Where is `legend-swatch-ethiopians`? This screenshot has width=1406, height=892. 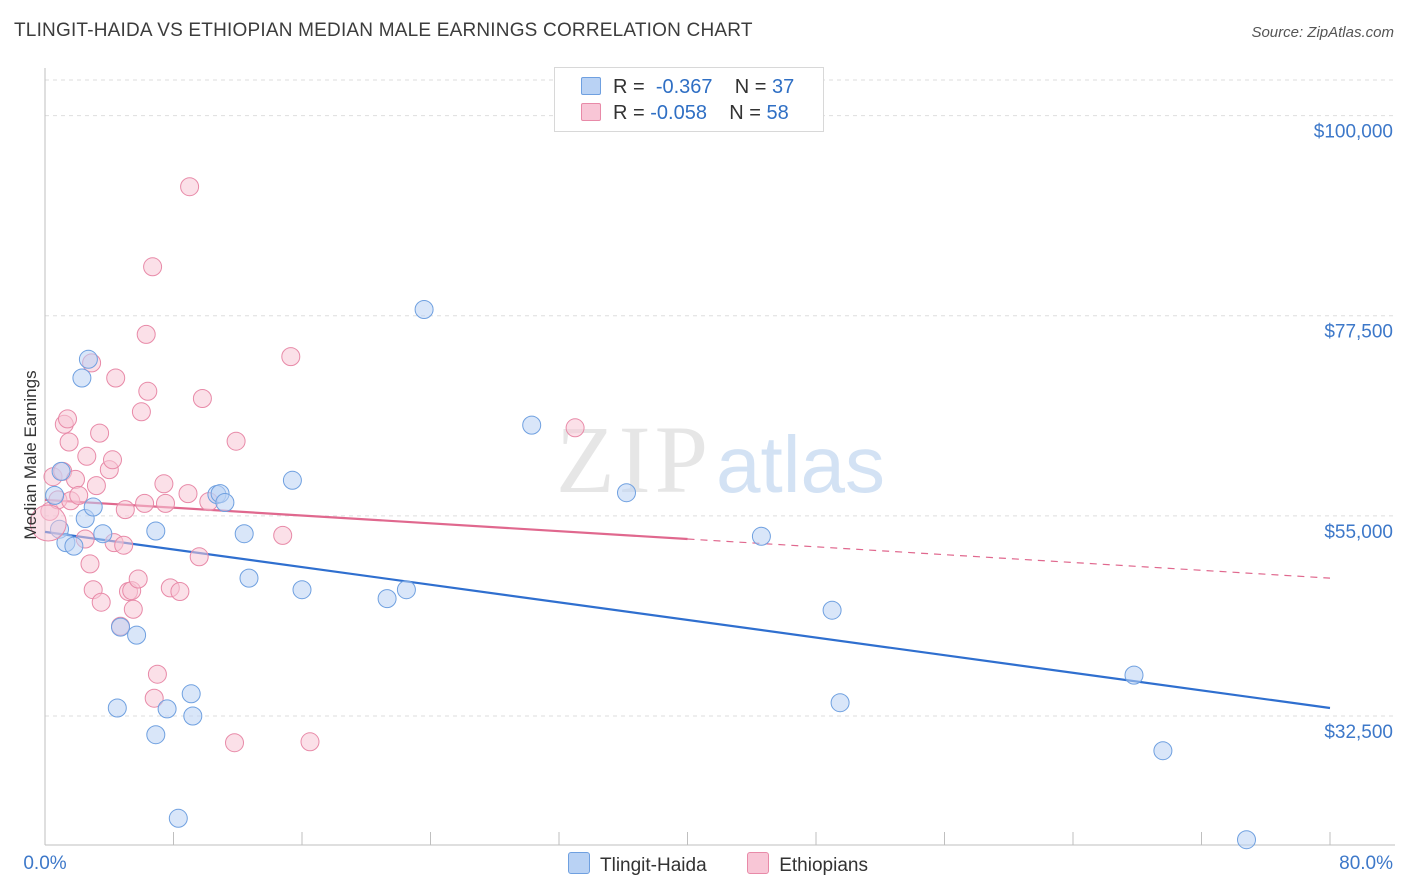
legend-swatch-ethiopians is located at coordinates (591, 112).